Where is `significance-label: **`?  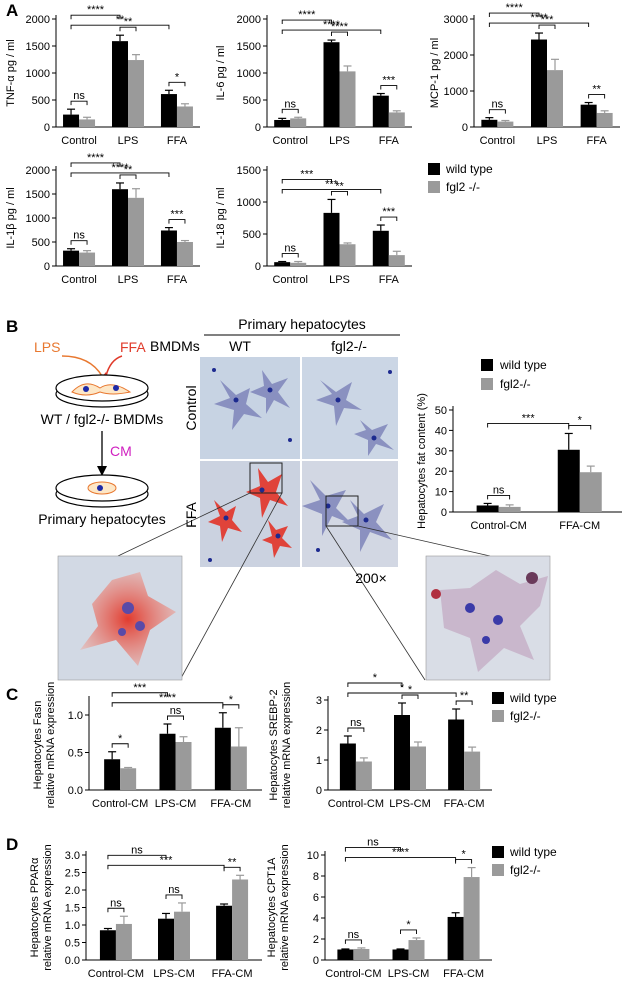
significance-label: ** is located at coordinates (120, 20).